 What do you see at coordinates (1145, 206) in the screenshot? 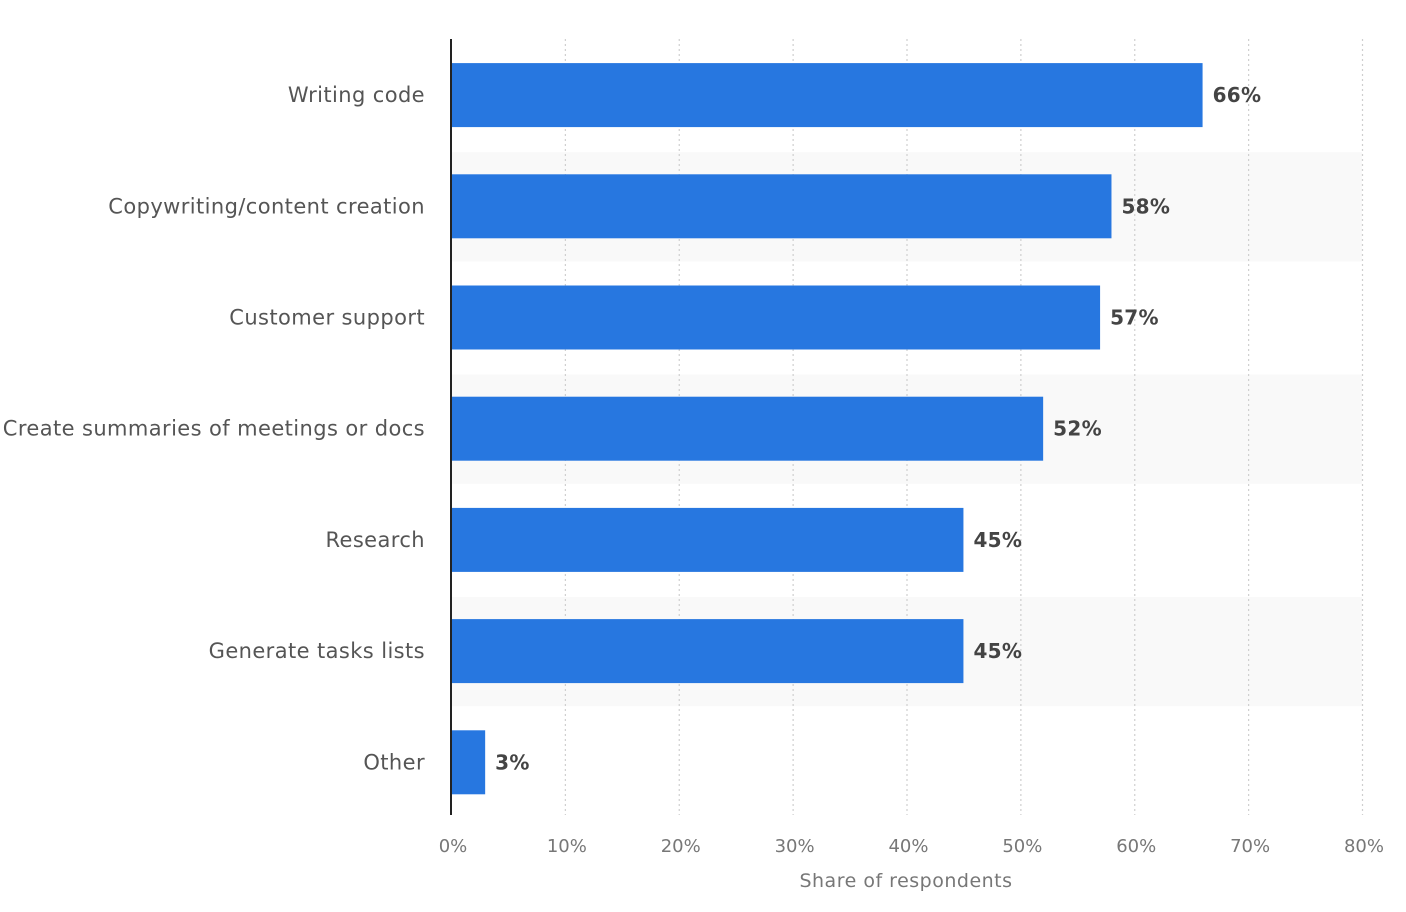
I see `value-label: 58%` at bounding box center [1145, 206].